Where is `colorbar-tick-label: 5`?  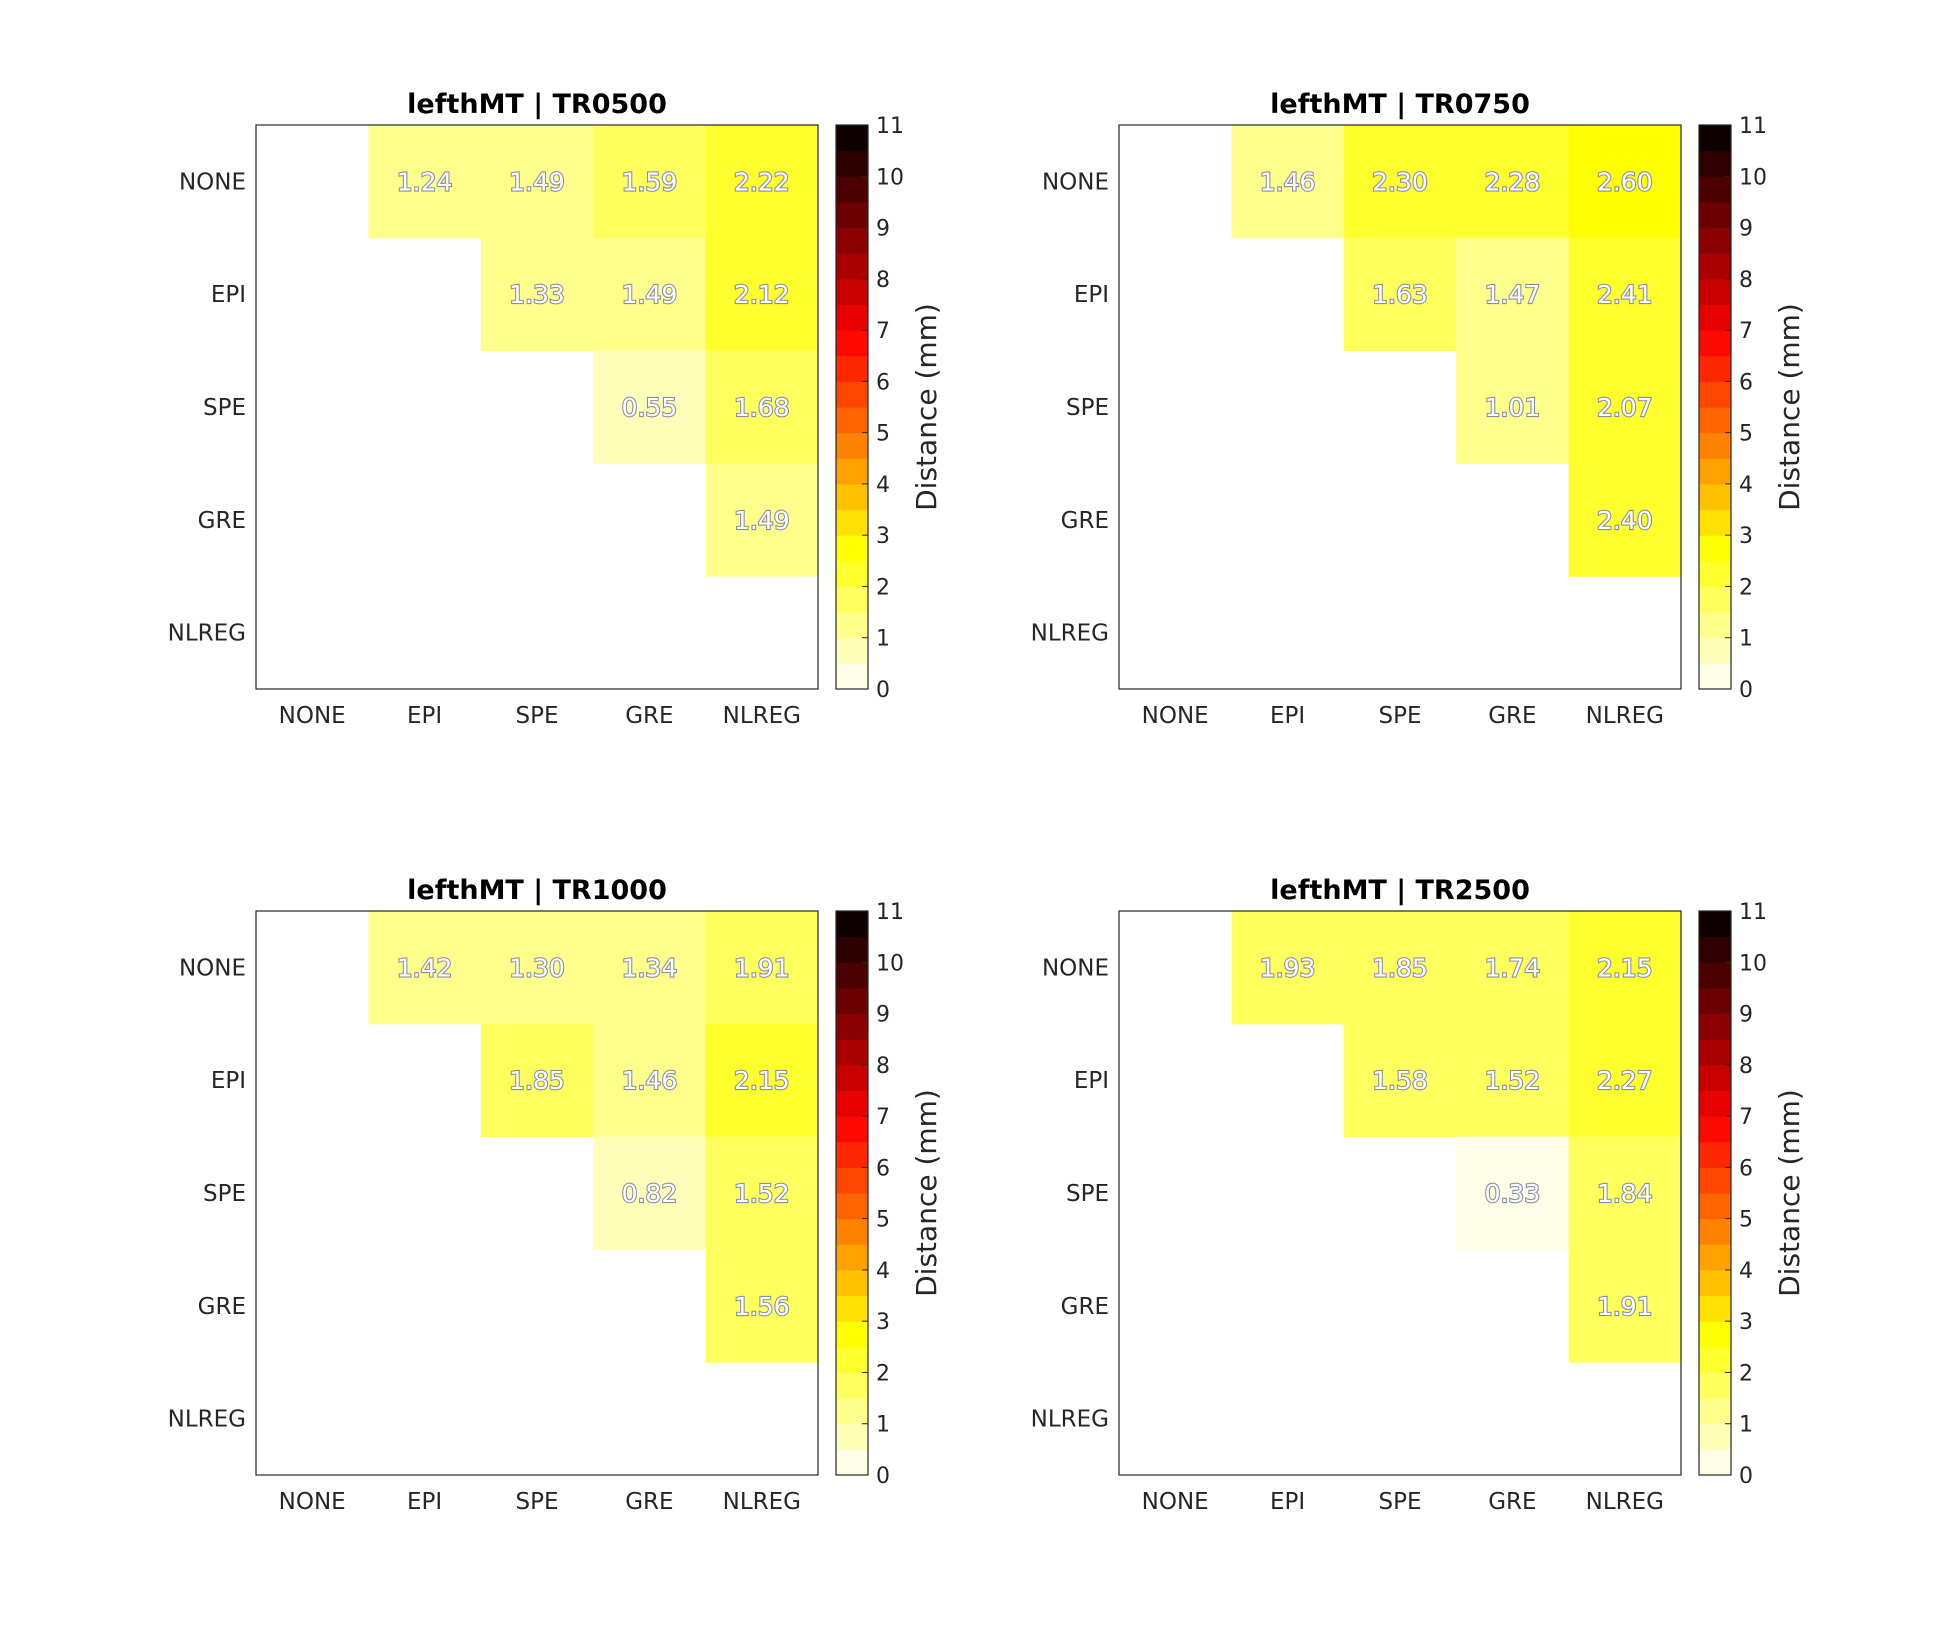
colorbar-tick-label: 5 is located at coordinates (1746, 1220).